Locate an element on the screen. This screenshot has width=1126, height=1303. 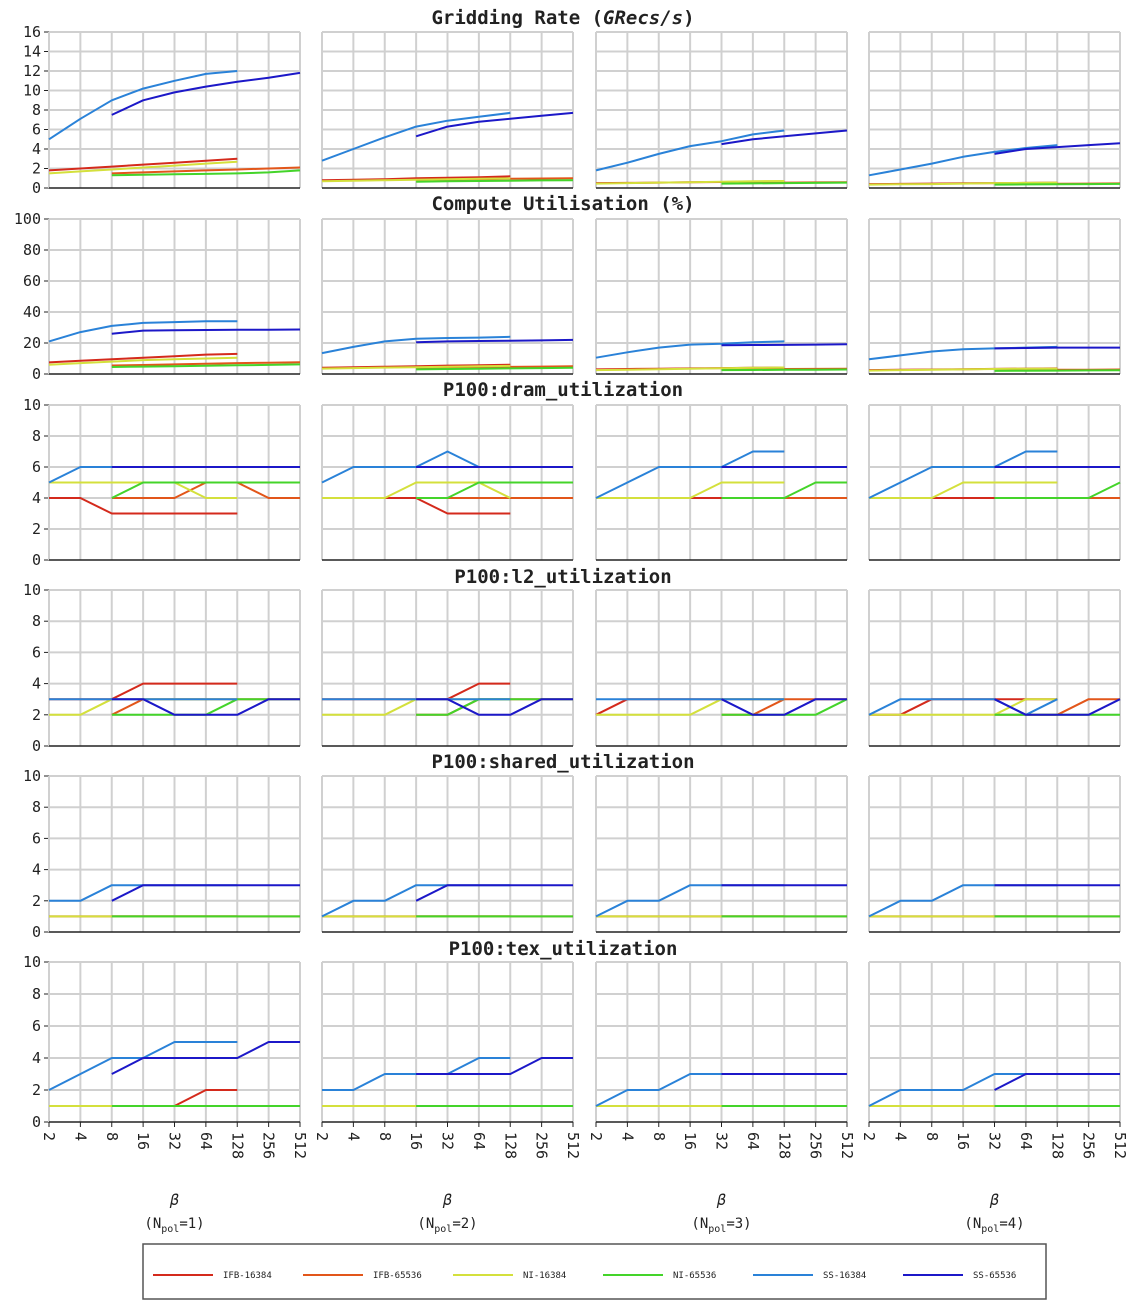
y-tick-label: 12 is located at coordinates (32, 71).